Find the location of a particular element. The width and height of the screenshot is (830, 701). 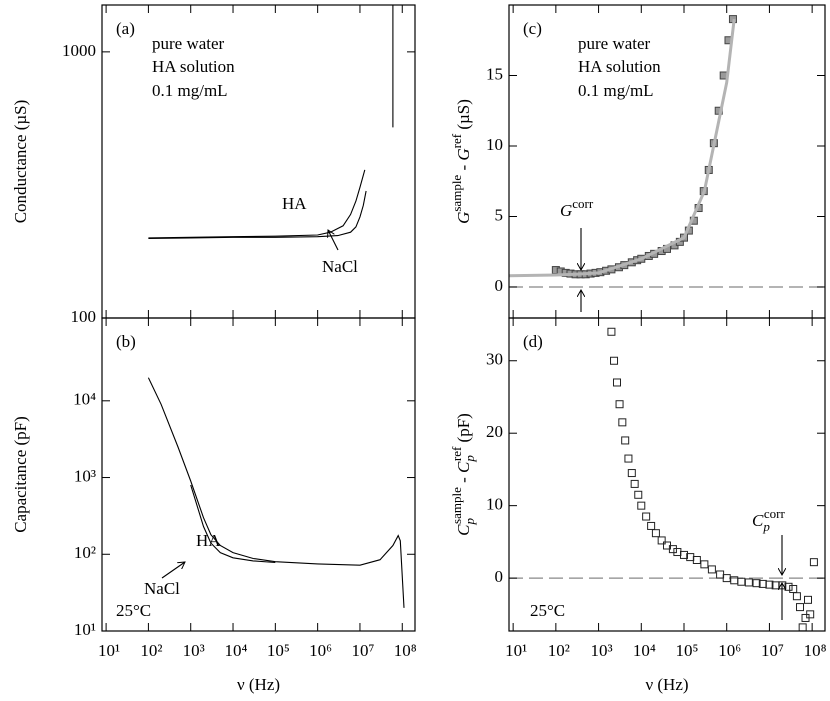

y-tick-label: 10⁴ is located at coordinates (84, 399).